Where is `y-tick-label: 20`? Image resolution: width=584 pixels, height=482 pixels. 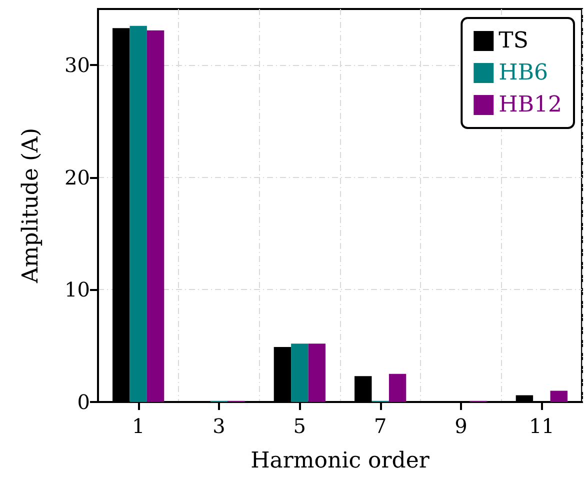 y-tick-label: 20 is located at coordinates (77, 177).